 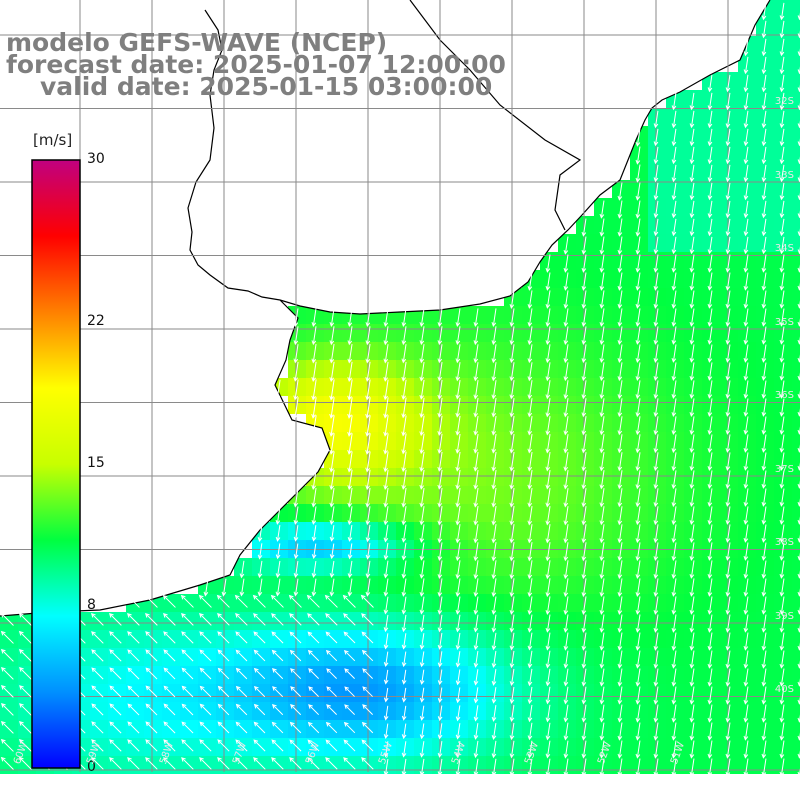 I want to click on colorbar-unit: [m/s], so click(x=53, y=140).